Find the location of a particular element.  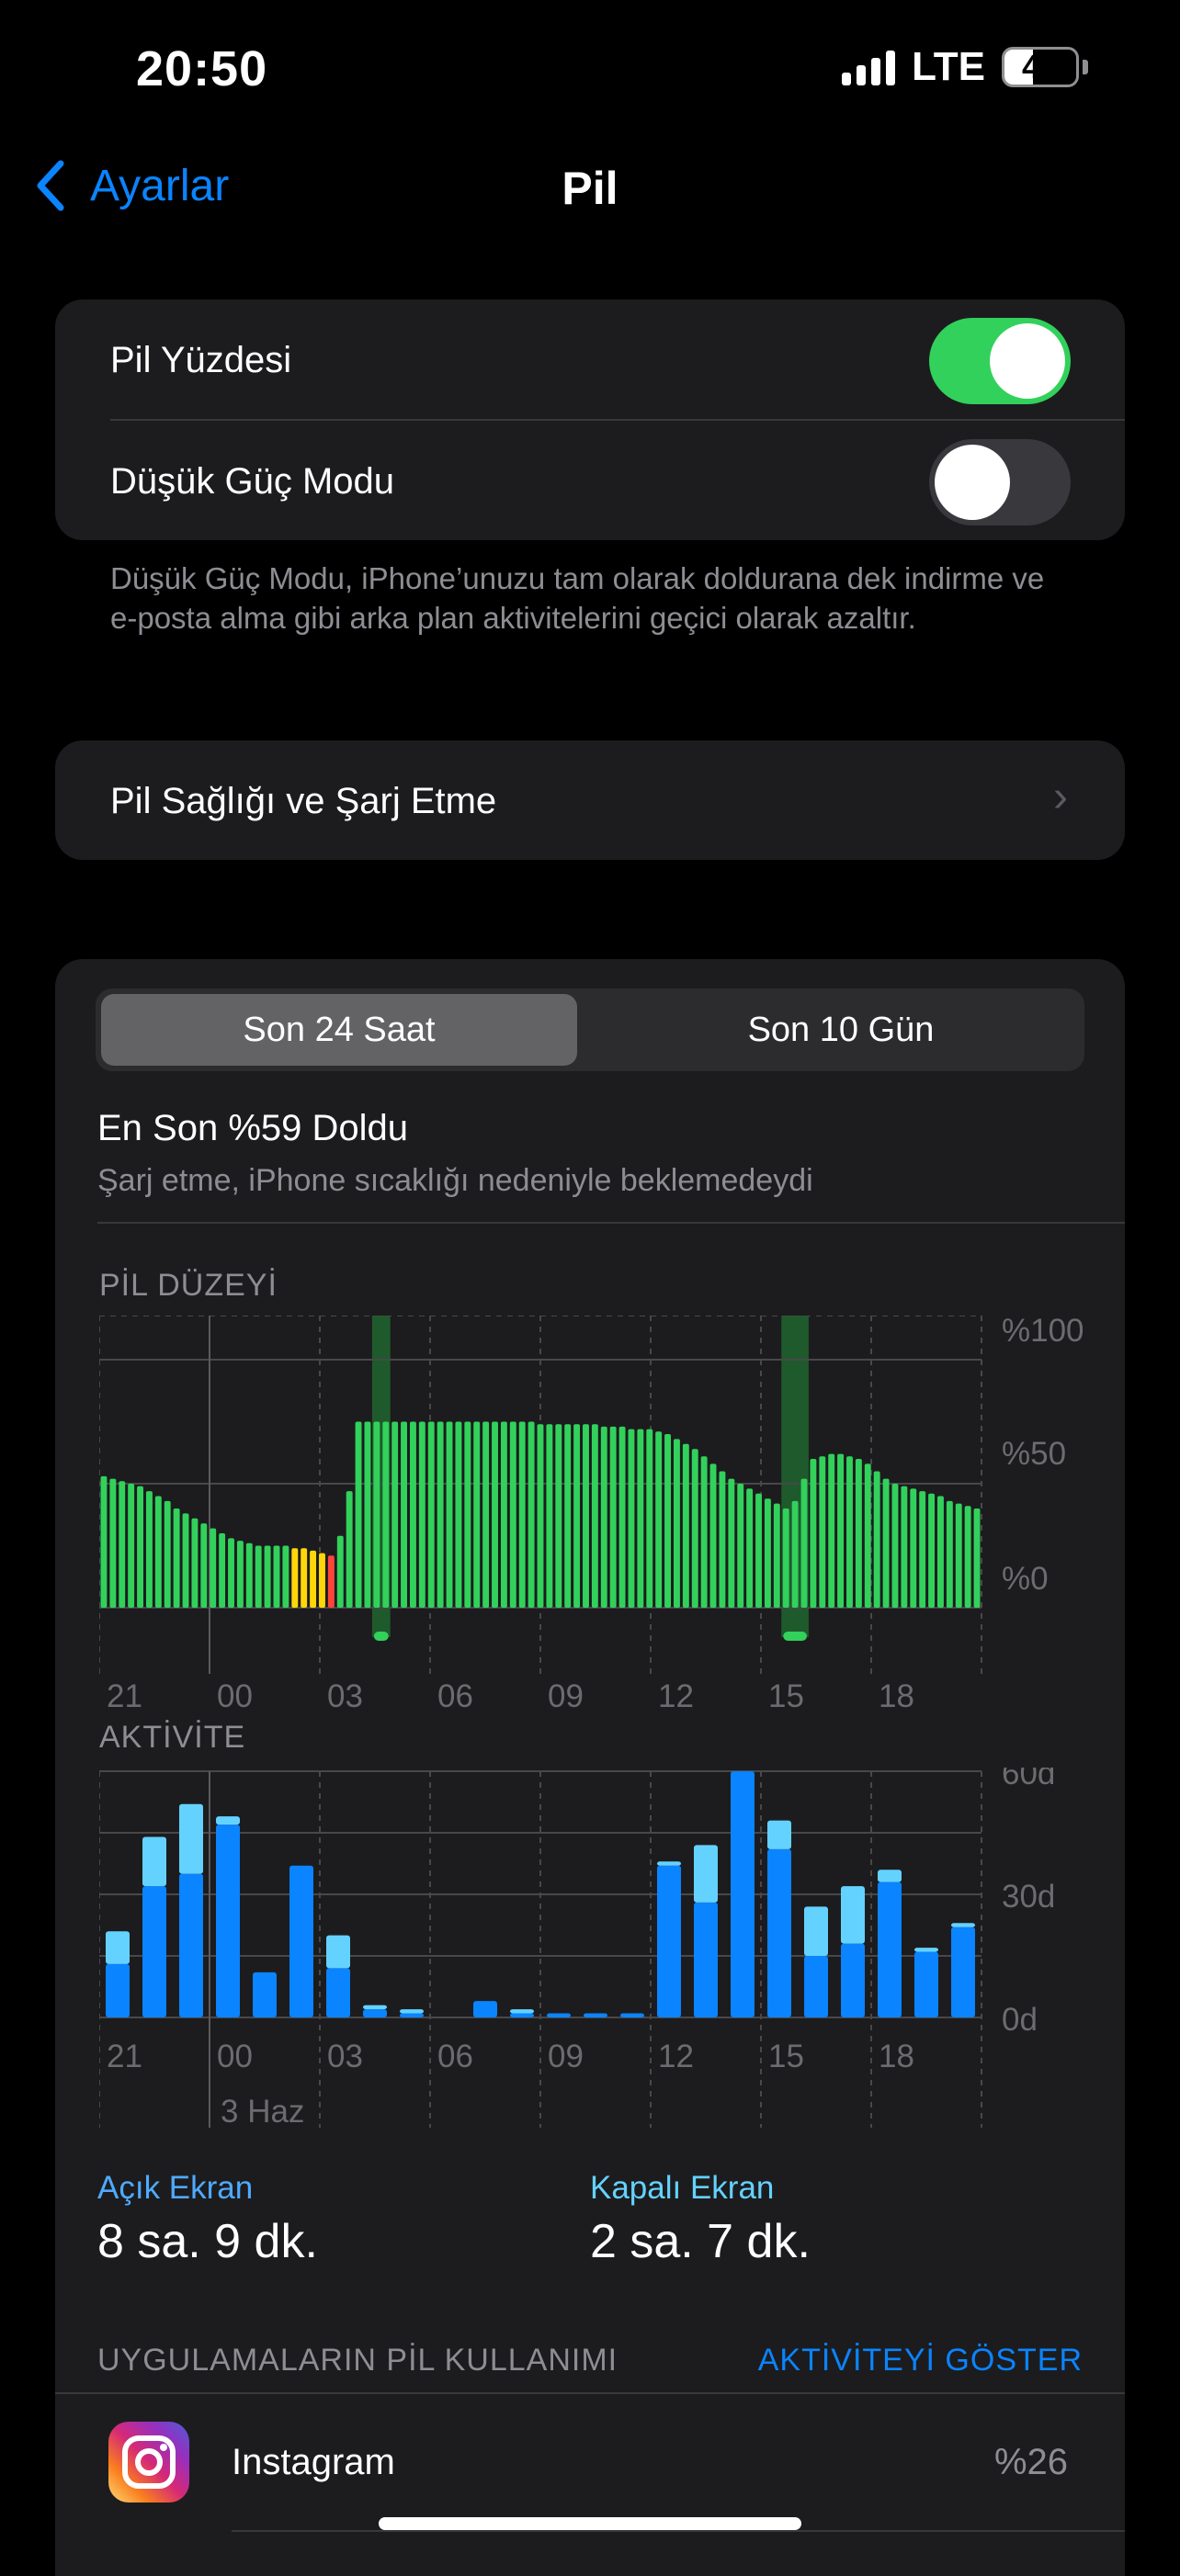

chevron-right-icon: › is located at coordinates (1060, 797).